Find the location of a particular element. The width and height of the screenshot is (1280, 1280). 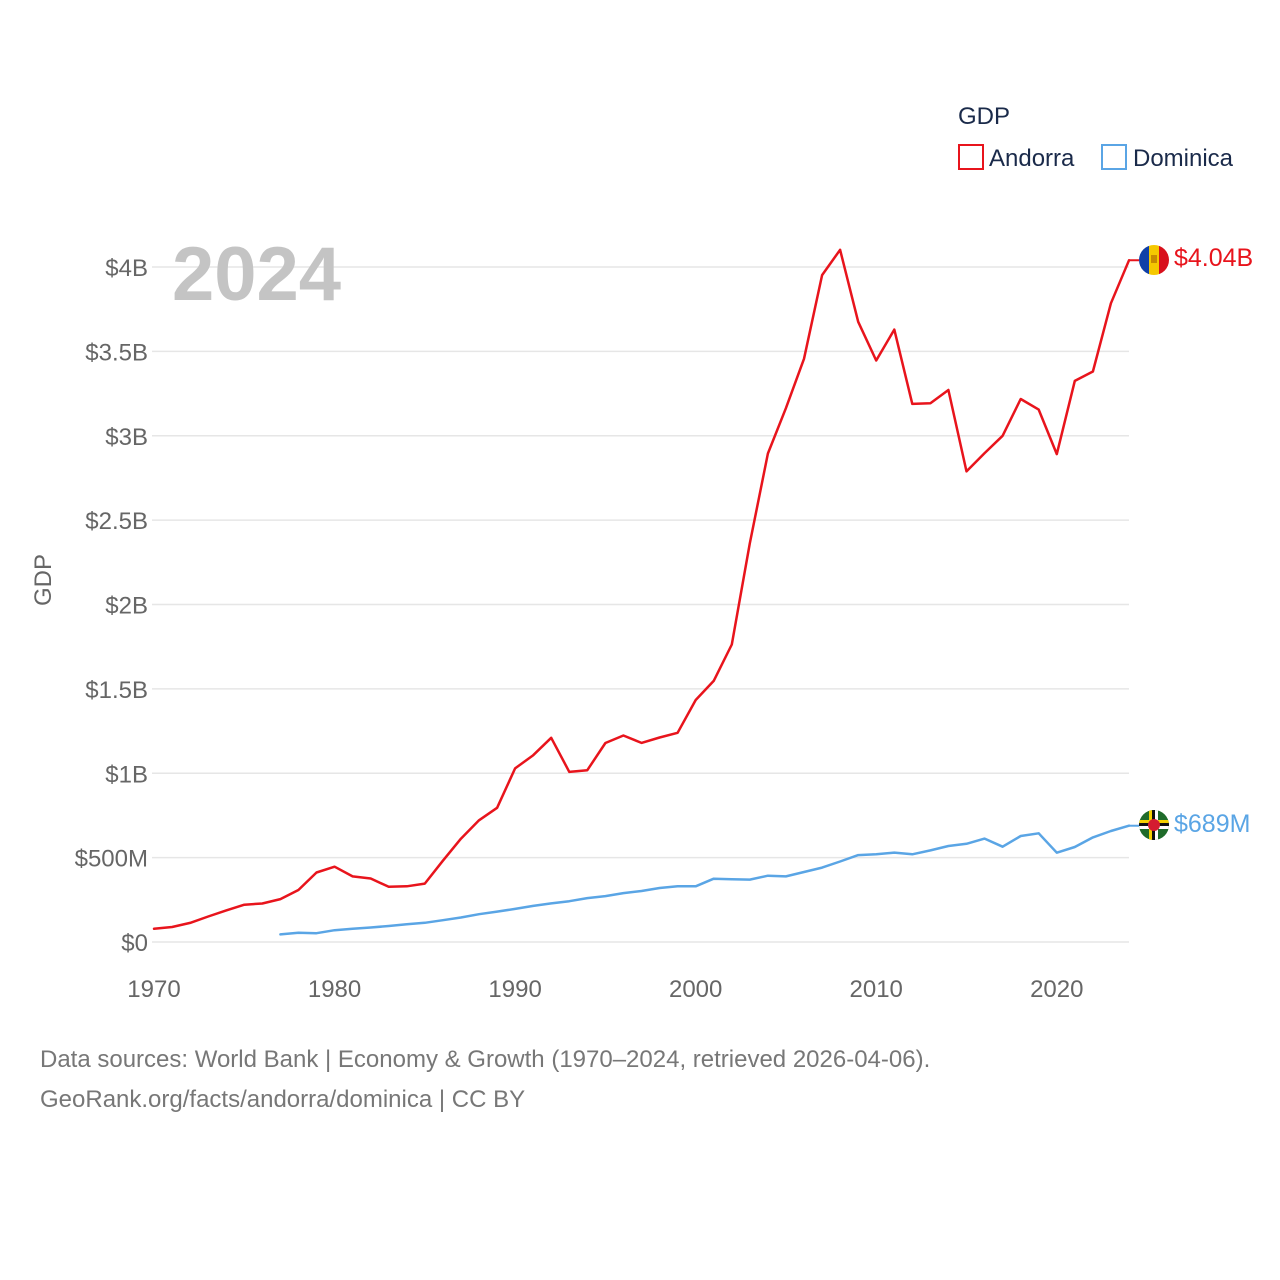

series-line-dominica is located at coordinates (705, 880).